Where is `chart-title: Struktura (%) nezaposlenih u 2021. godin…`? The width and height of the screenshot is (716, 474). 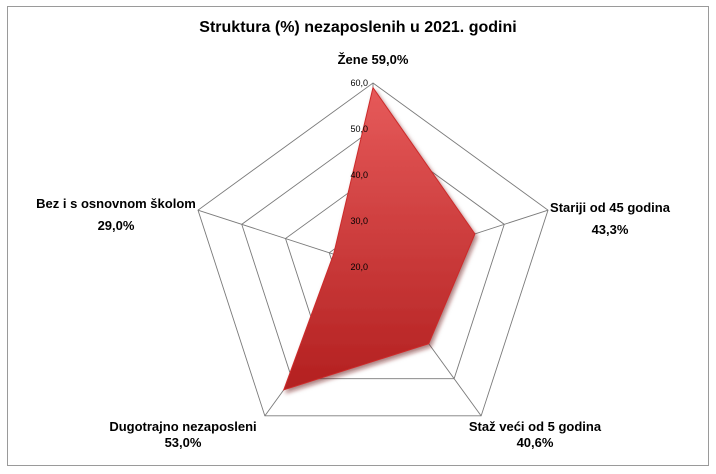 chart-title: Struktura (%) nezaposlenih u 2021. godin… is located at coordinates (358, 27).